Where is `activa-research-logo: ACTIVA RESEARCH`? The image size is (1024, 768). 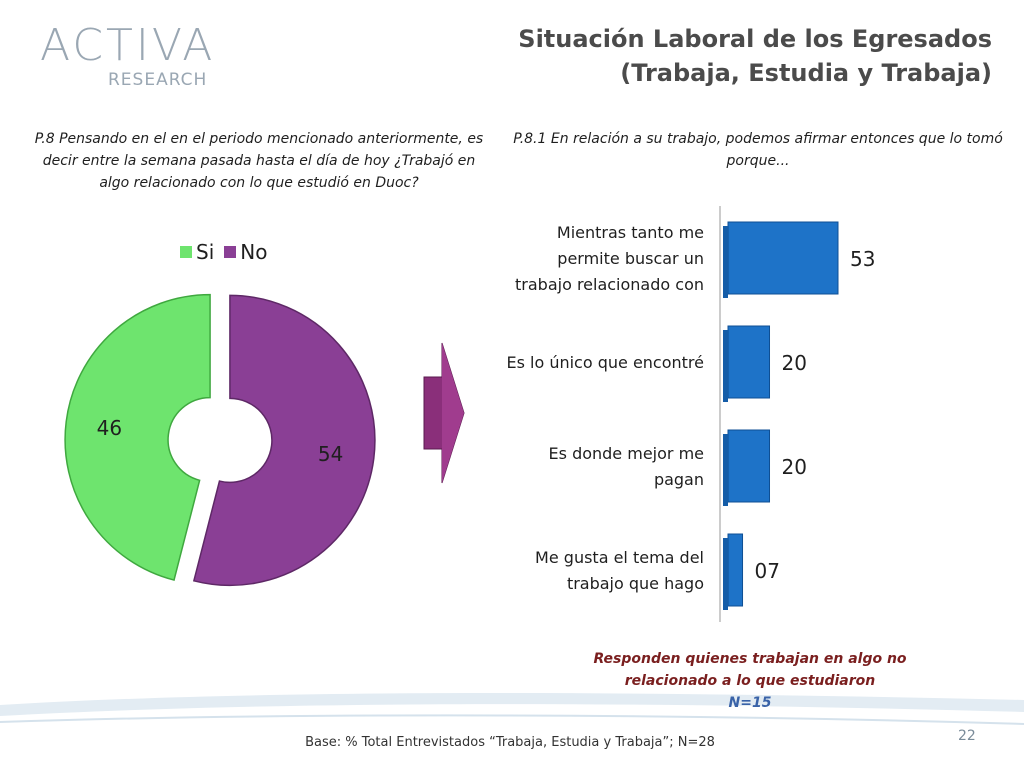
activa-research-logo: ACTIVA RESEARCH is located at coordinates (127, 63).